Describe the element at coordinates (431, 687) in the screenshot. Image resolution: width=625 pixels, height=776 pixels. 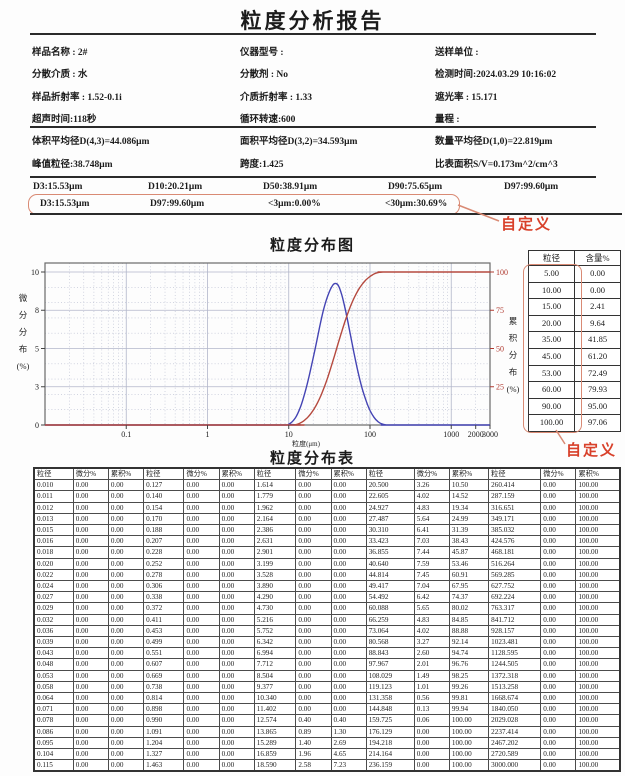
I see `dist-table-cell: 1.01` at that location.